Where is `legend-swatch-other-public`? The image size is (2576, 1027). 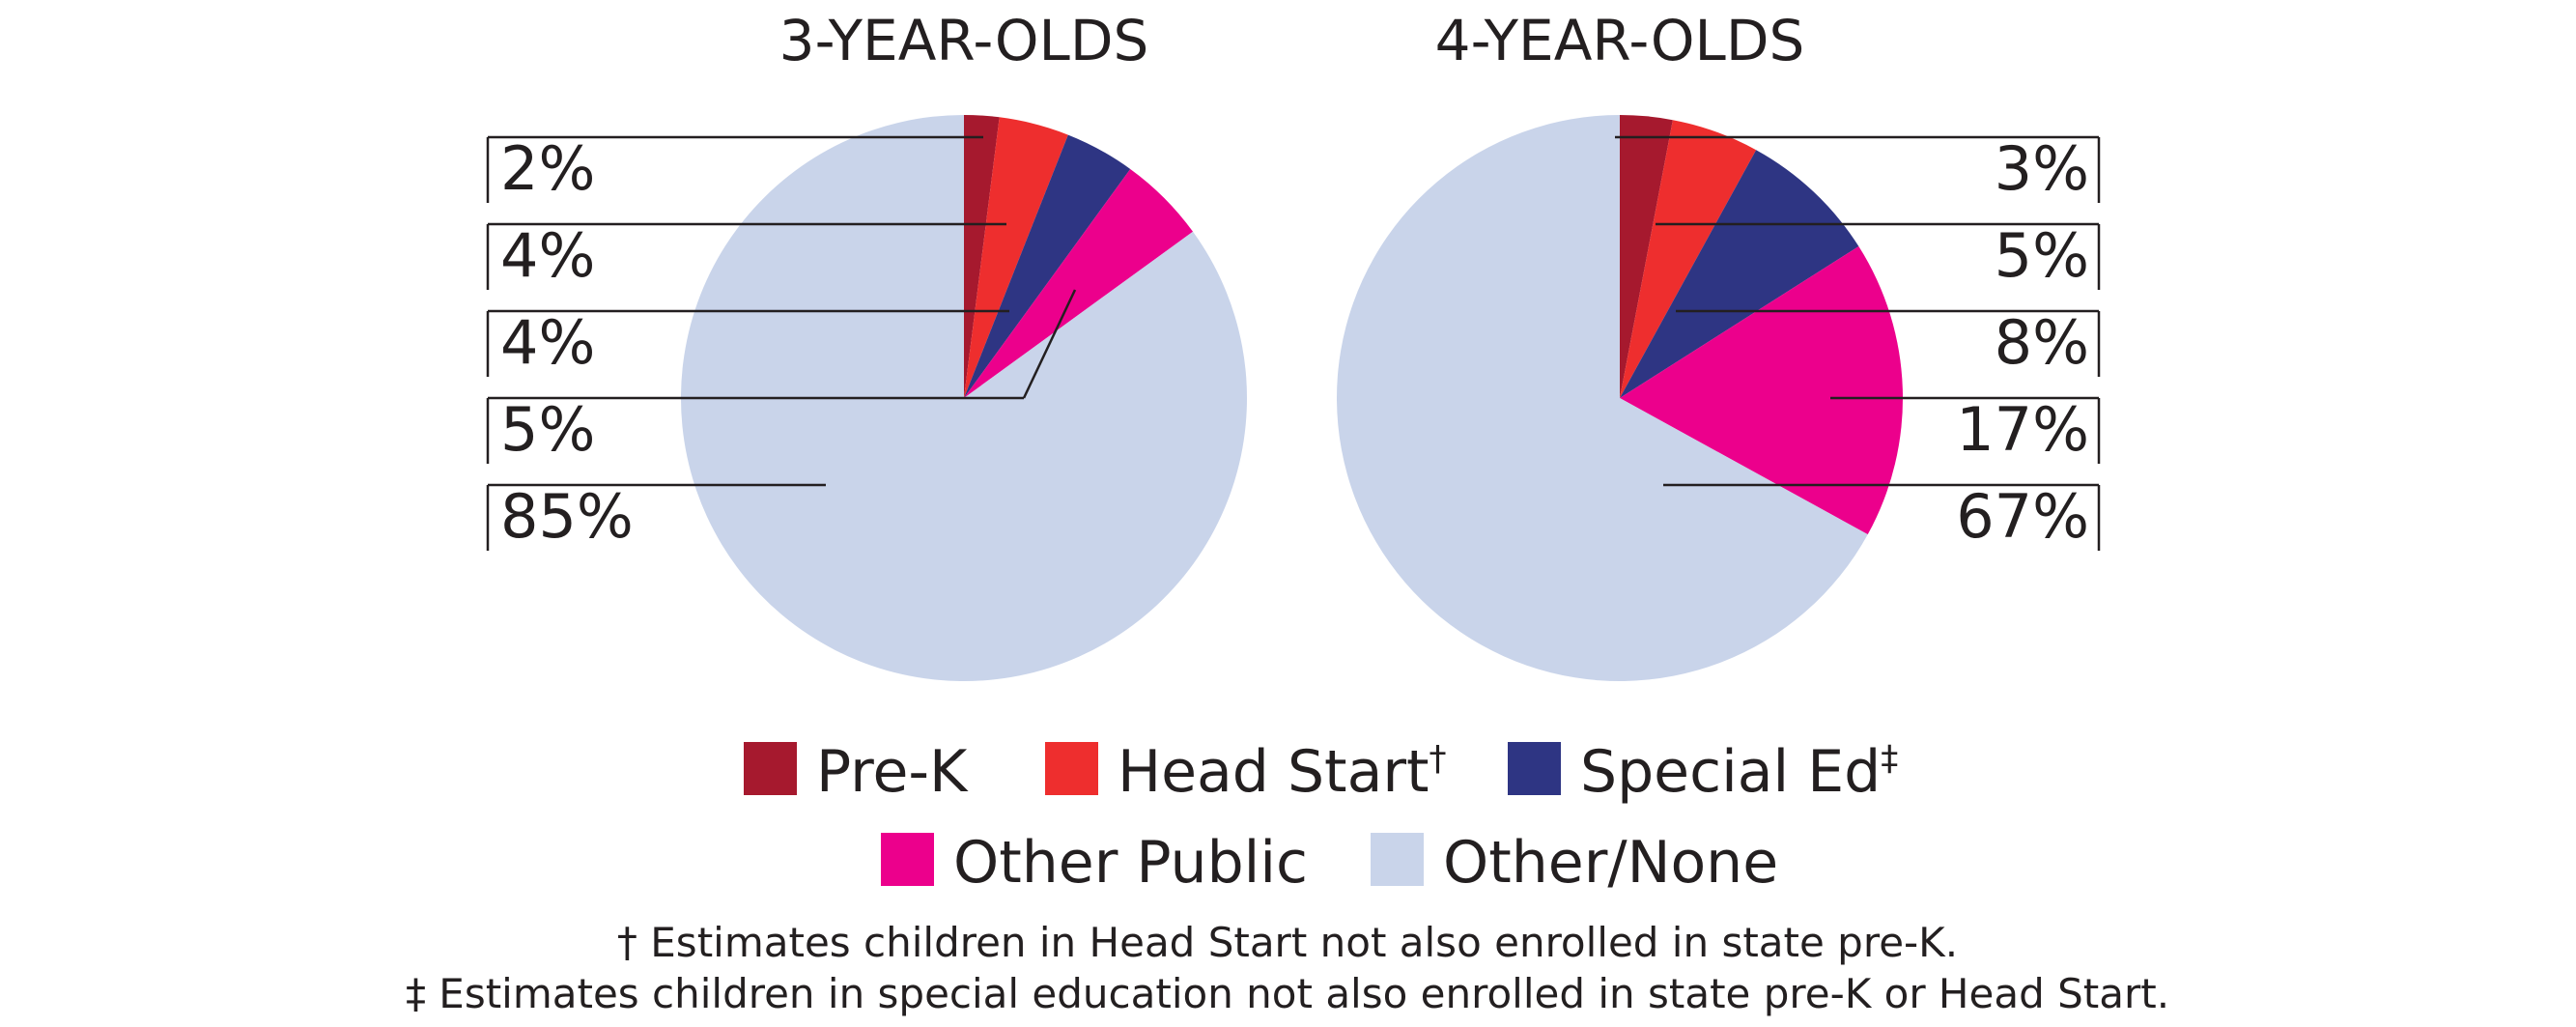
legend-swatch-other-public is located at coordinates (907, 859).